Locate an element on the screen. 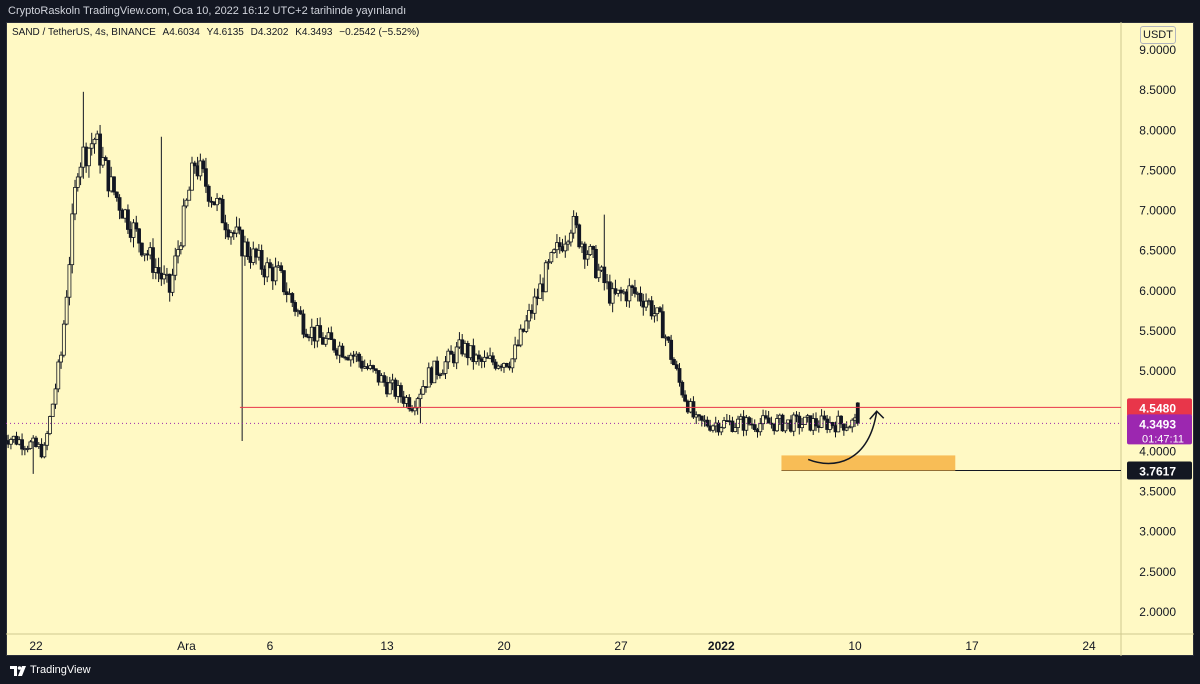  x-tick-label: 17 is located at coordinates (972, 646).